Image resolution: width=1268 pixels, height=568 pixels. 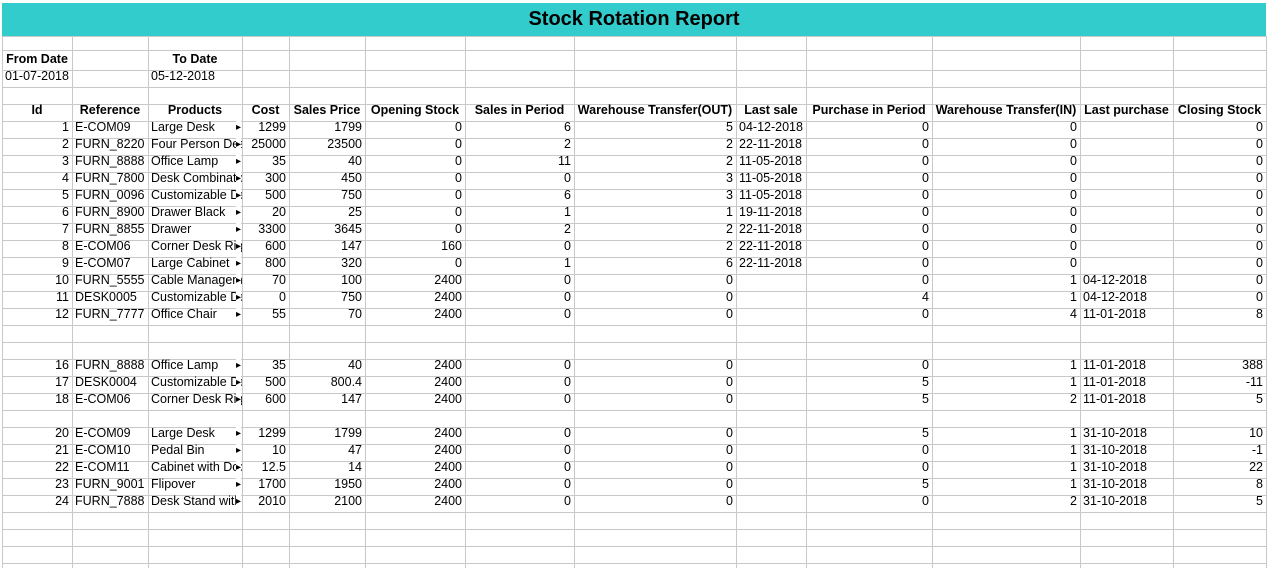 I want to click on table-cell-closing: 22, so click(x=1256, y=467).